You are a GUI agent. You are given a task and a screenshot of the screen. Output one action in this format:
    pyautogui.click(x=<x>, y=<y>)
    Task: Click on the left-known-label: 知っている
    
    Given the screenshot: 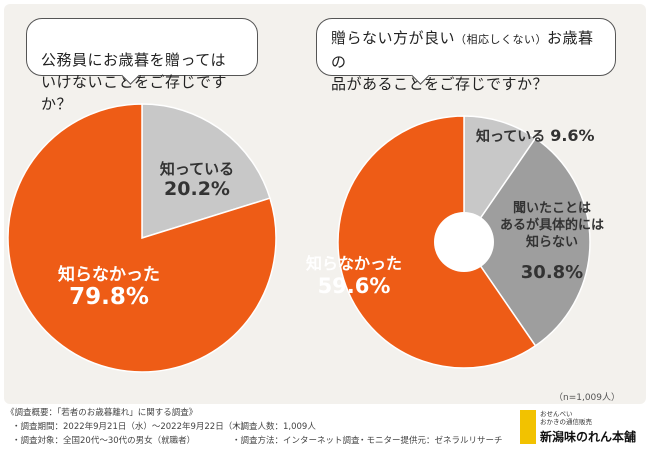 What is the action you would take?
    pyautogui.click(x=197, y=168)
    